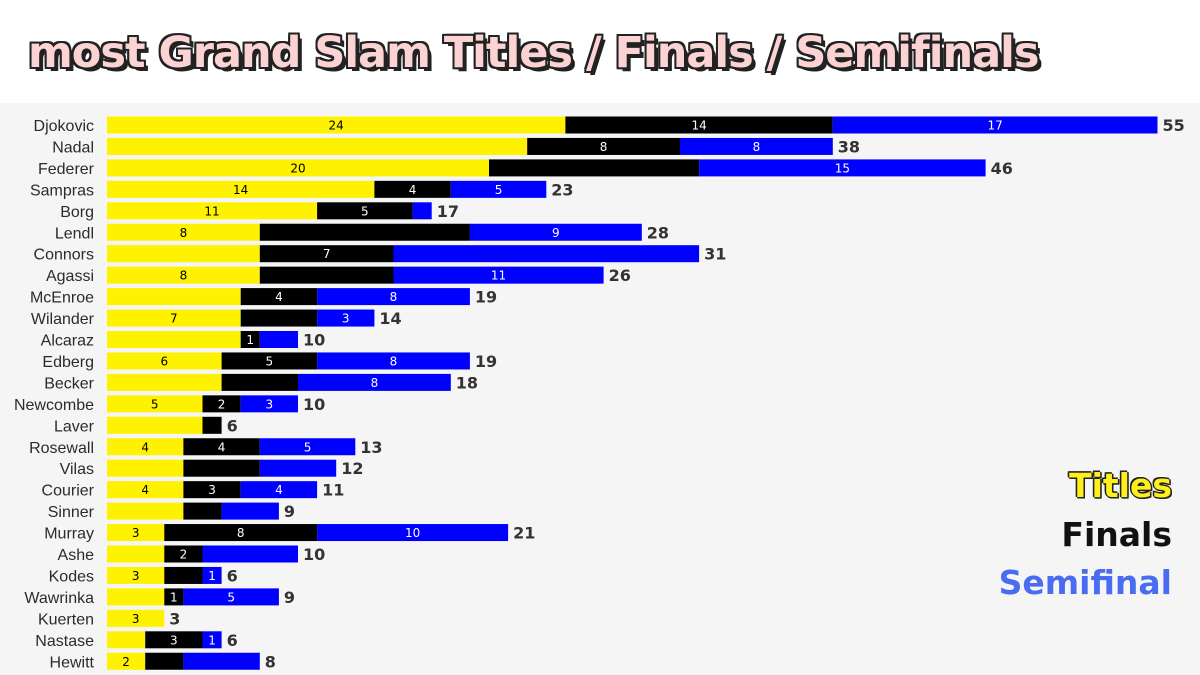 The width and height of the screenshot is (1200, 675). I want to click on total-label-nadal: 38, so click(849, 146).